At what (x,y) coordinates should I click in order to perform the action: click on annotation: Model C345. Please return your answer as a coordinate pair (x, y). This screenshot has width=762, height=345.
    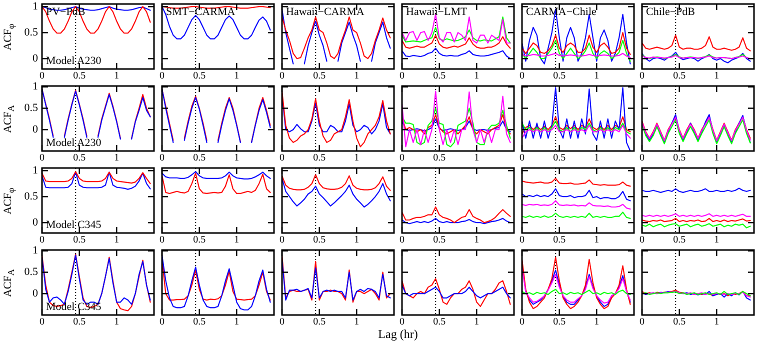
    Looking at the image, I should click on (74, 225).